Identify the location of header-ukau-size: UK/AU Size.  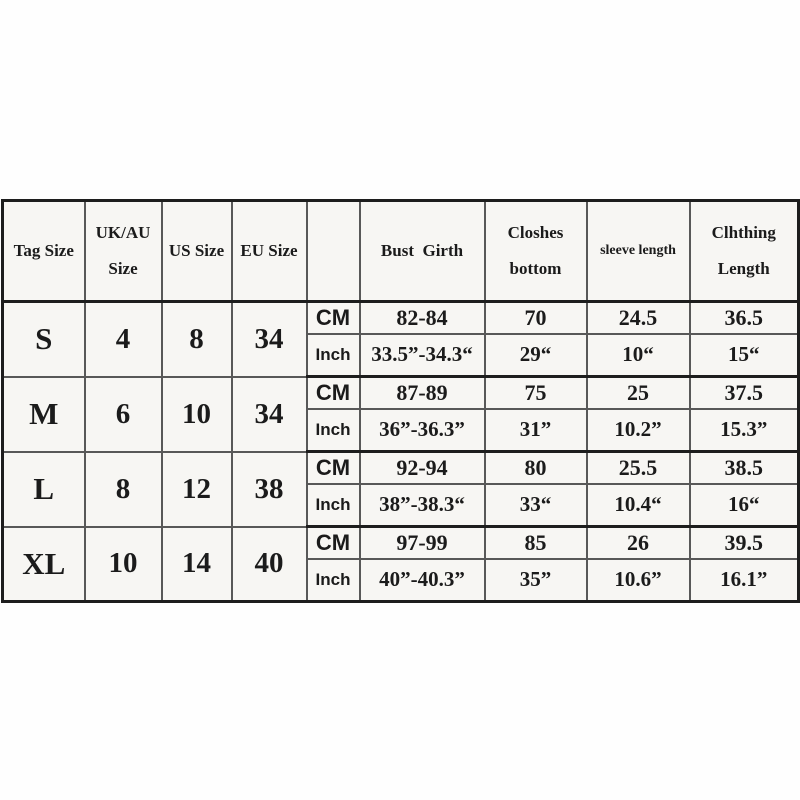
(123, 251).